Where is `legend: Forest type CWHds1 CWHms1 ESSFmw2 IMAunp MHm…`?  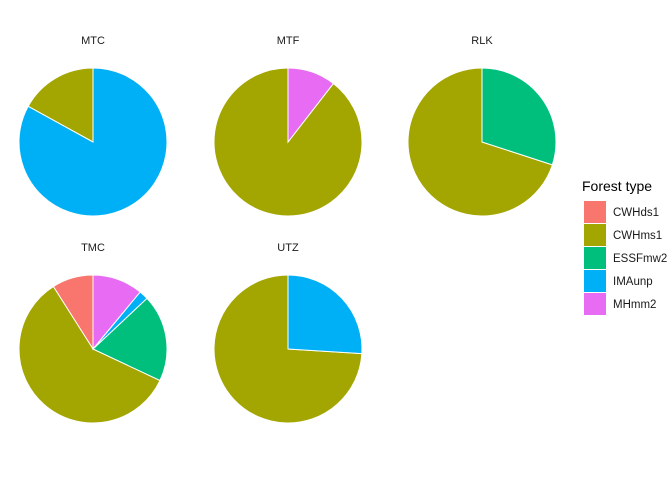 legend: Forest type CWHds1 CWHms1 ESSFmw2 IMAunp MHm… is located at coordinates (624, 246).